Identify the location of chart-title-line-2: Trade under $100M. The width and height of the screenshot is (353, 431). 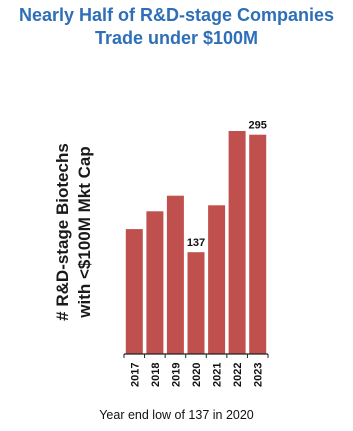
(176, 38).